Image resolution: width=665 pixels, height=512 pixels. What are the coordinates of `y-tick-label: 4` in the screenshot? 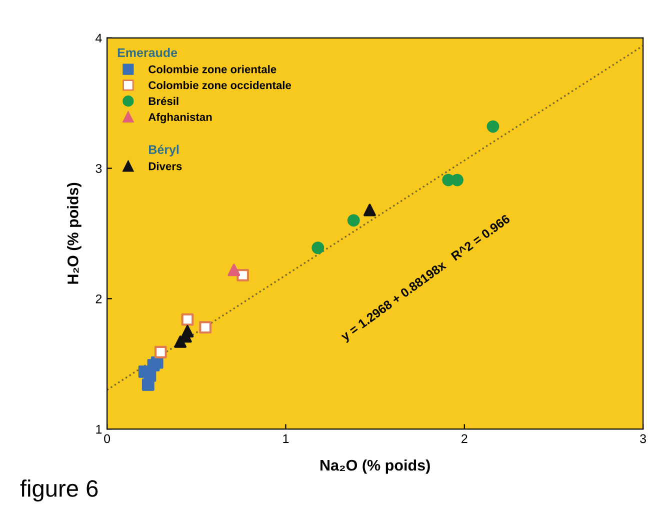 It's located at (99, 38).